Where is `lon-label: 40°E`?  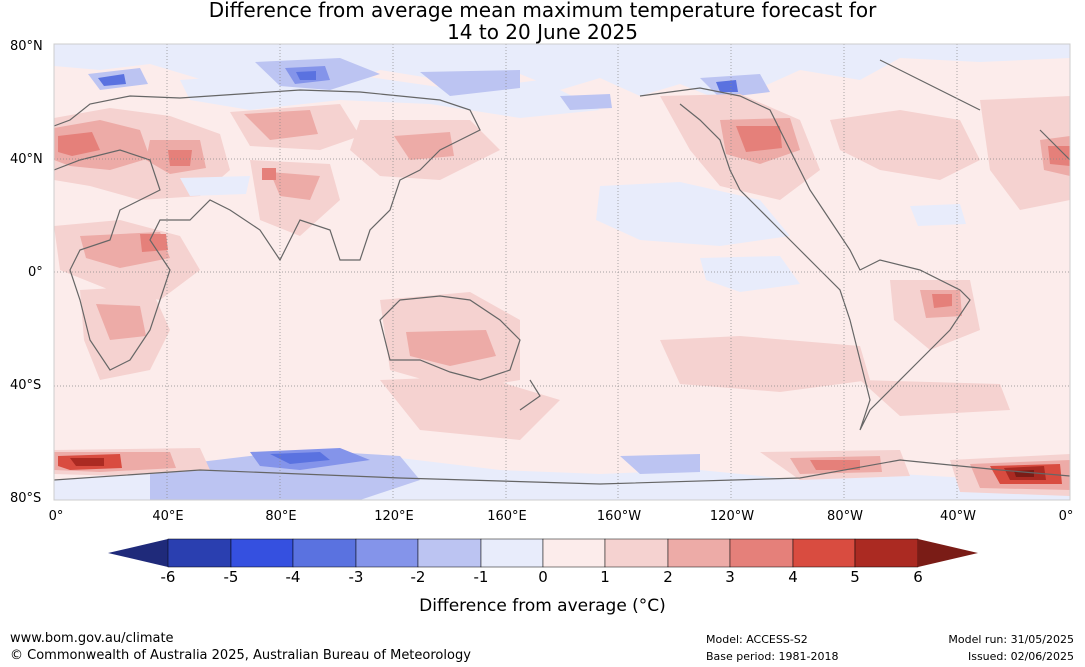
lon-label: 40°E is located at coordinates (168, 516).